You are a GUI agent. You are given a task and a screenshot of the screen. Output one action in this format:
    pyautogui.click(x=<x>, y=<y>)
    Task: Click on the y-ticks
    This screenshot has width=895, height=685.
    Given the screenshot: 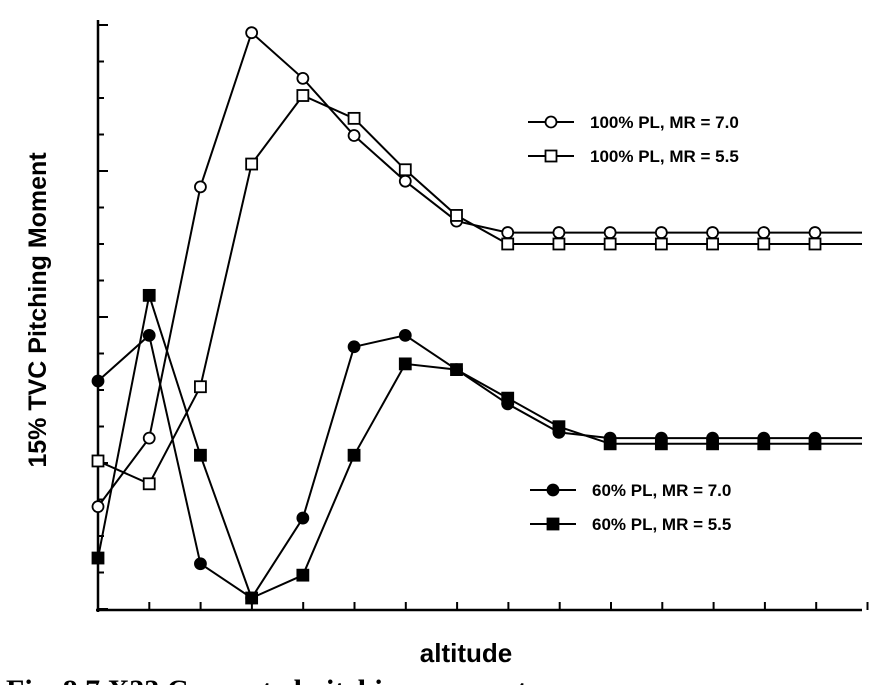 What is the action you would take?
    pyautogui.click(x=103, y=317)
    